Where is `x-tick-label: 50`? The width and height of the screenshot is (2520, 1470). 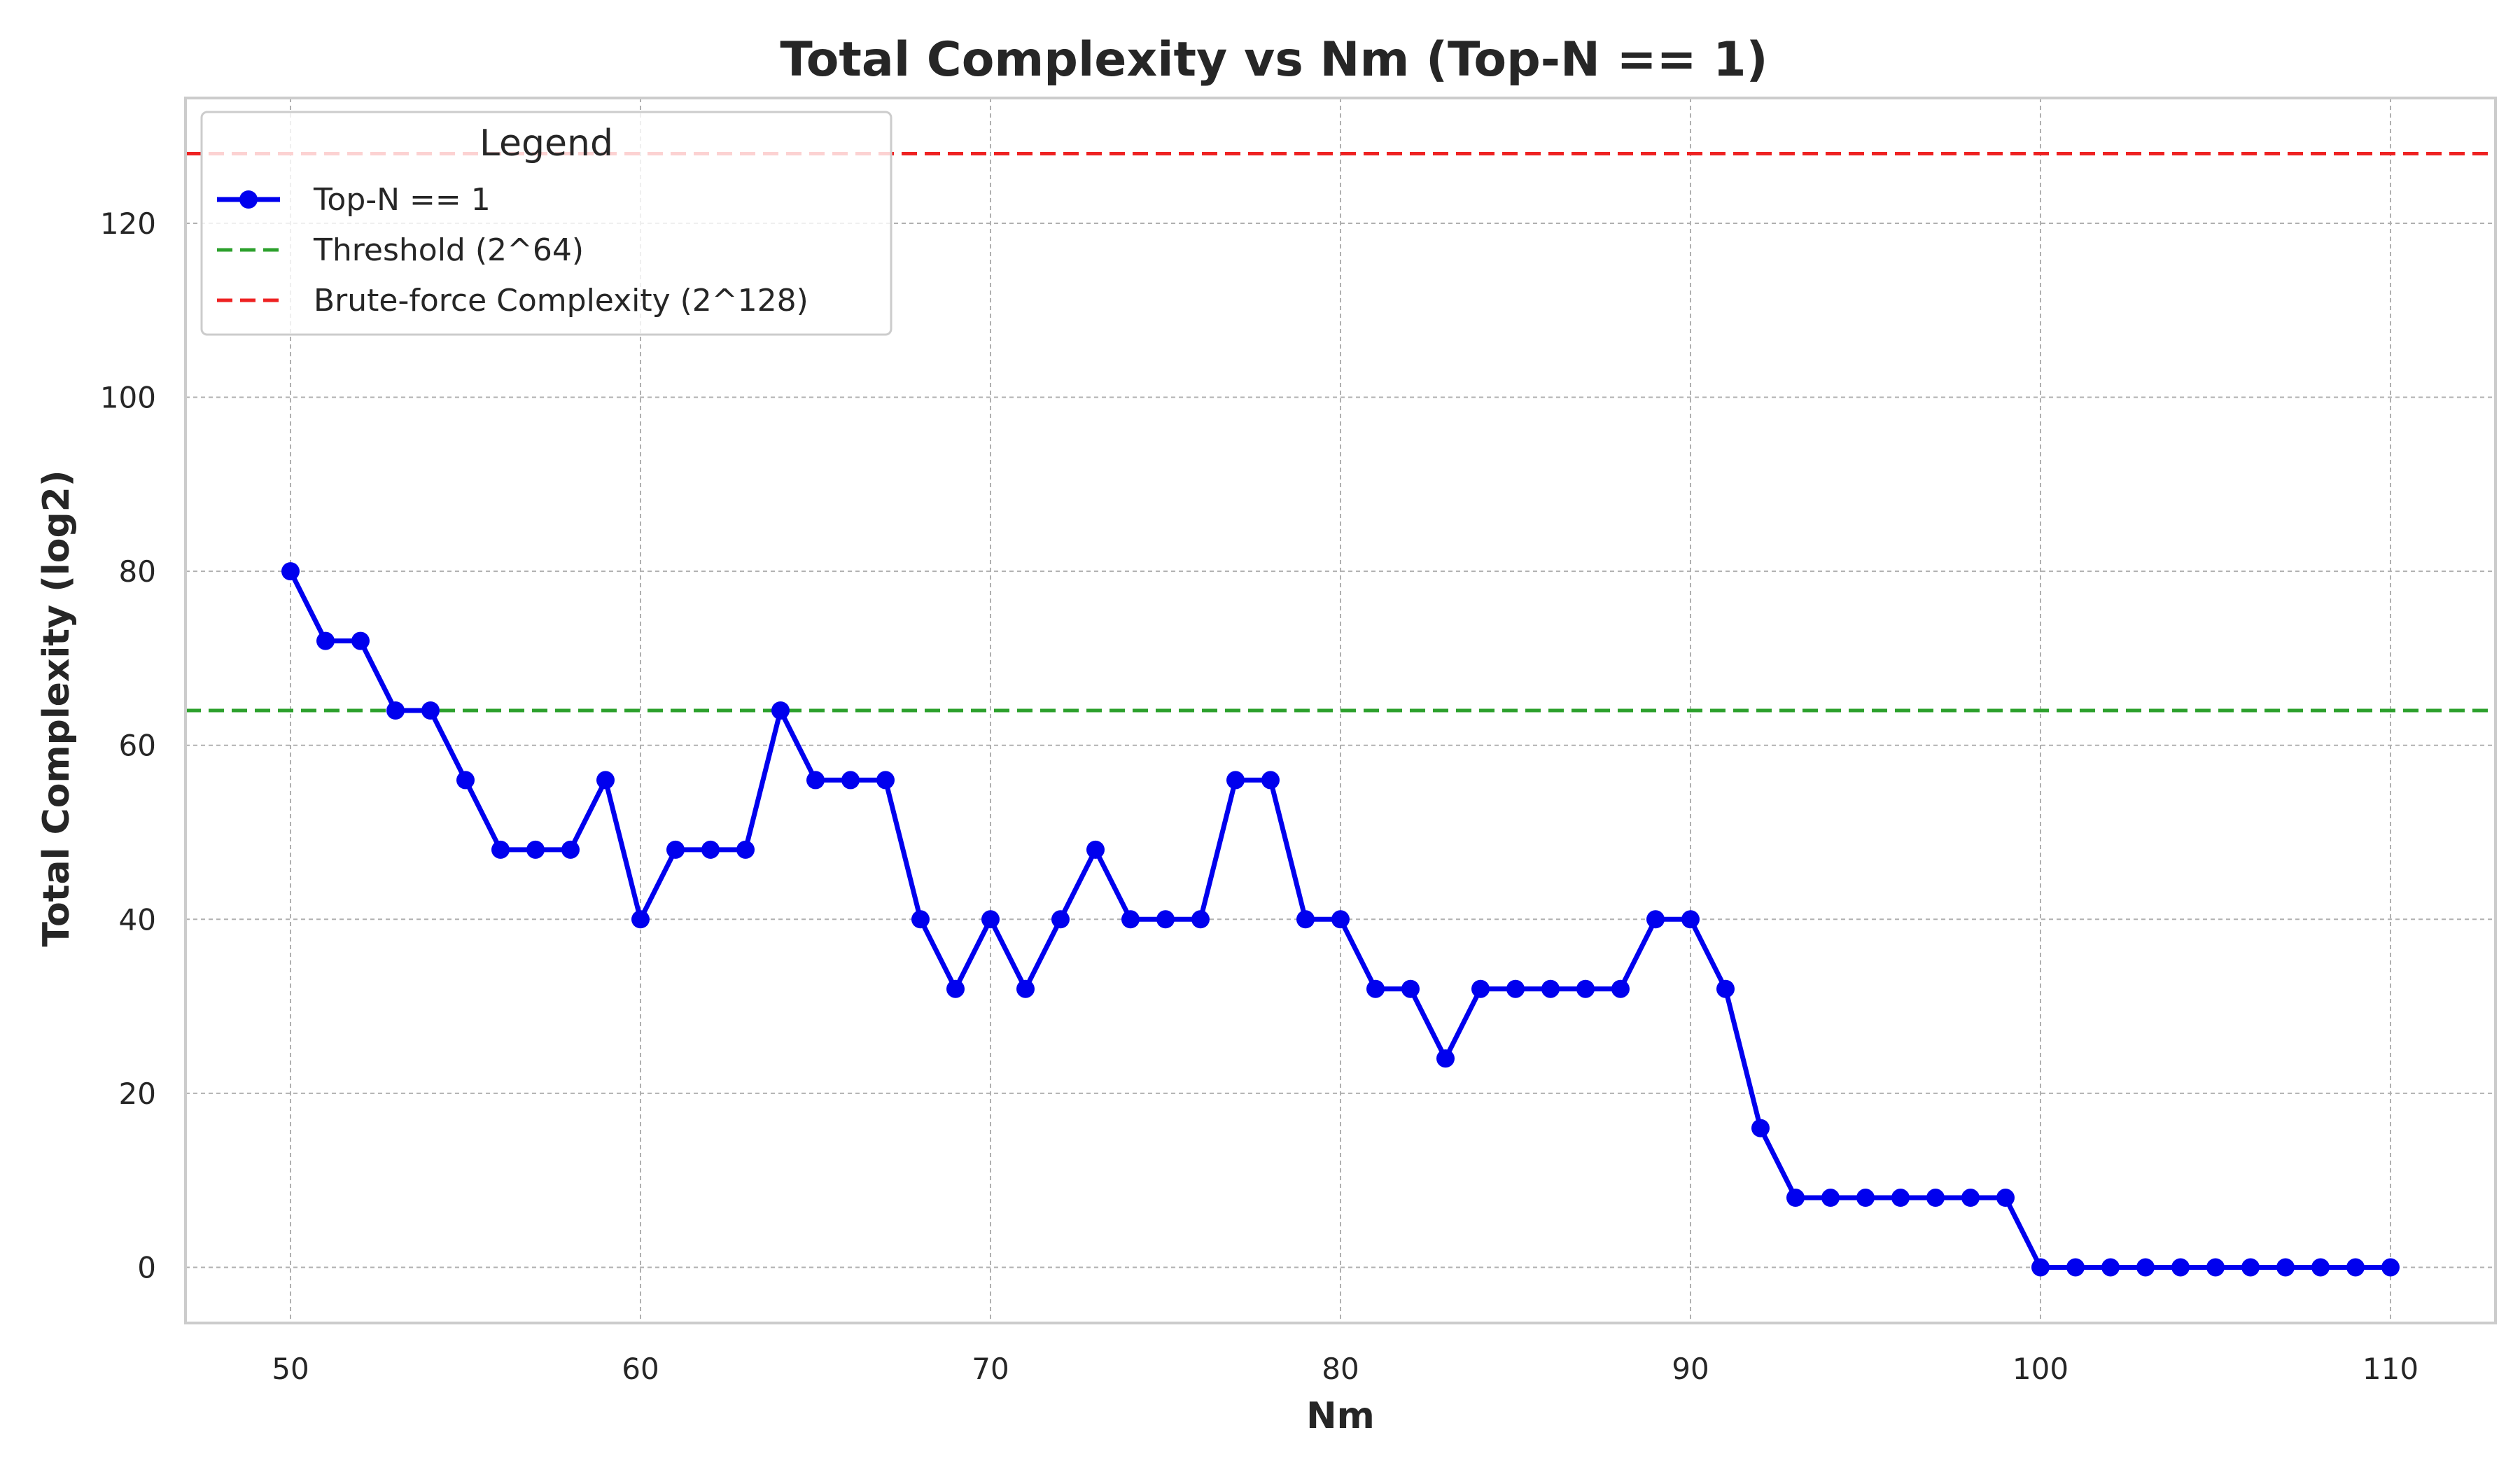
x-tick-label: 50 is located at coordinates (290, 1369).